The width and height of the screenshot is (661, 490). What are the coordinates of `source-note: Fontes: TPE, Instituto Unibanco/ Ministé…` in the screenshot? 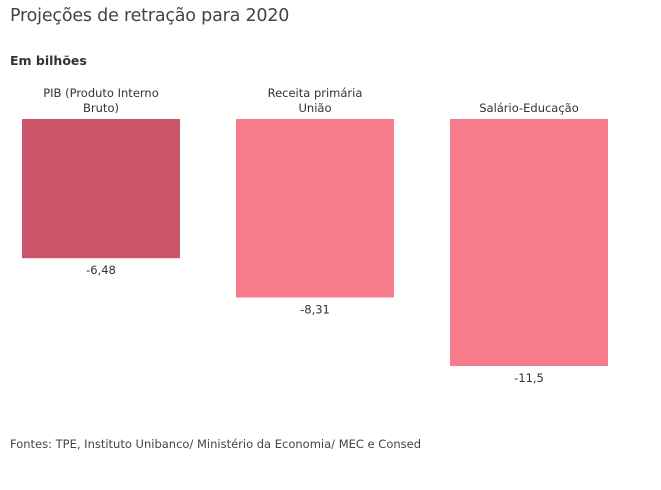 It's located at (216, 444).